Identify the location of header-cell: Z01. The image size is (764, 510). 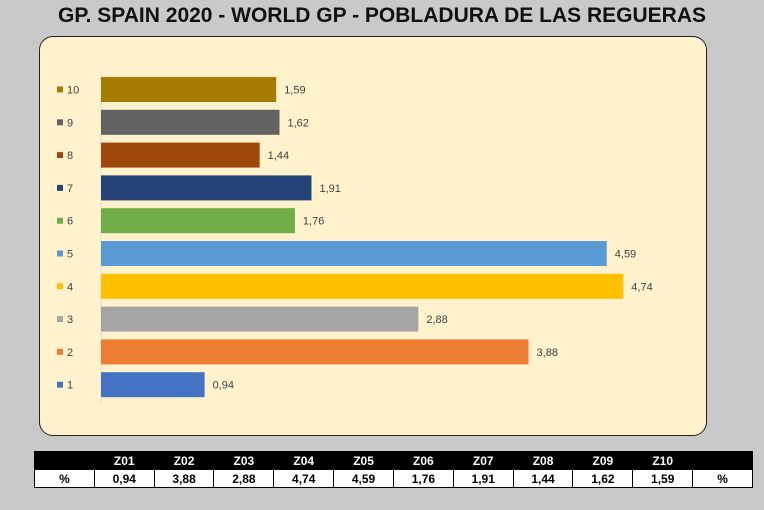
(124, 460).